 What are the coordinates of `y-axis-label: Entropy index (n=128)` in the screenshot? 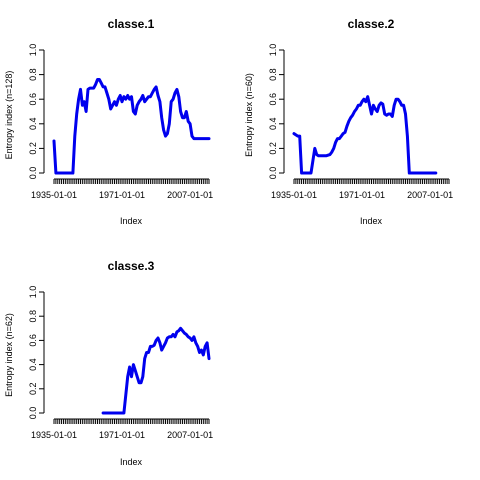 It's located at (9, 115).